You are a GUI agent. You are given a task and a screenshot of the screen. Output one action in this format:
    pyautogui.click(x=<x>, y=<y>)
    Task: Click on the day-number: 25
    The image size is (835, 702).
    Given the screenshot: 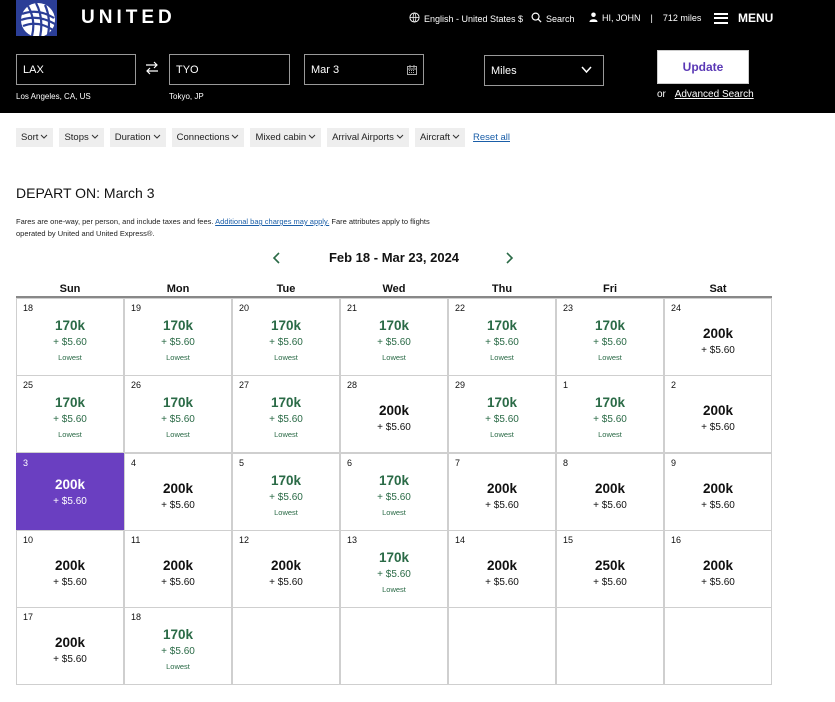 What is the action you would take?
    pyautogui.click(x=28, y=385)
    